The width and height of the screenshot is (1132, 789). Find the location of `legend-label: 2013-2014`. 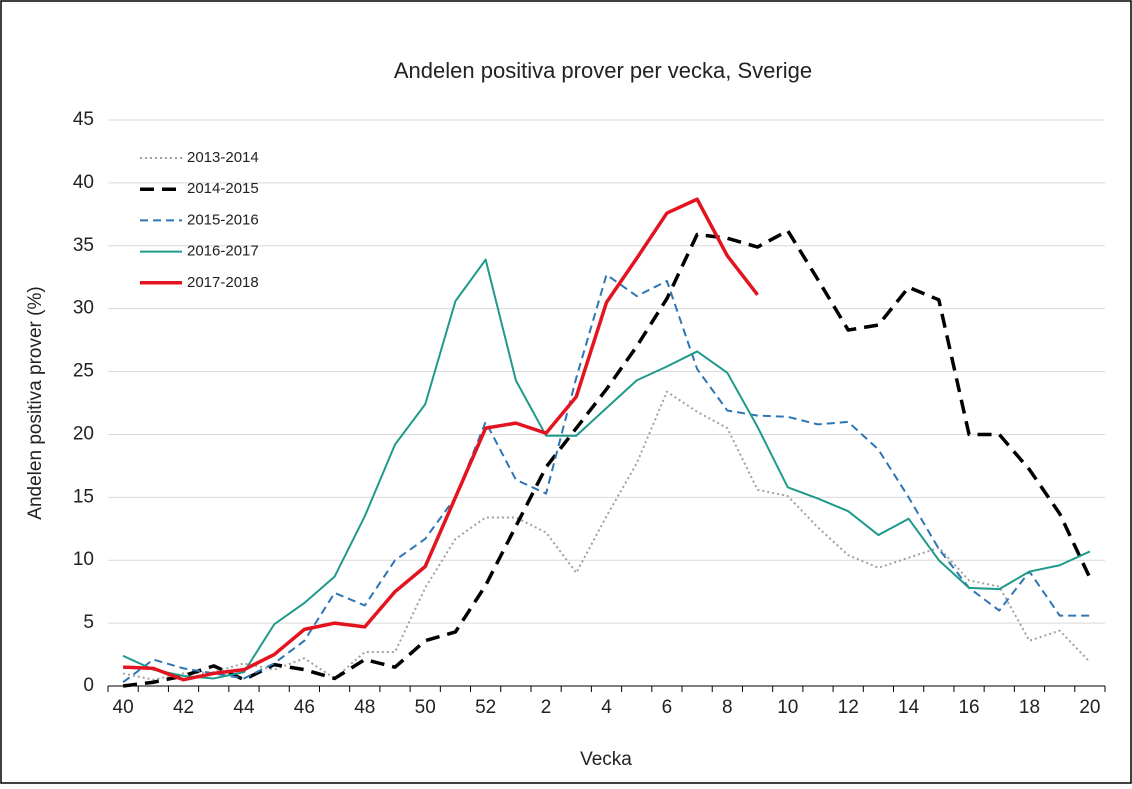

legend-label: 2013-2014 is located at coordinates (223, 157).